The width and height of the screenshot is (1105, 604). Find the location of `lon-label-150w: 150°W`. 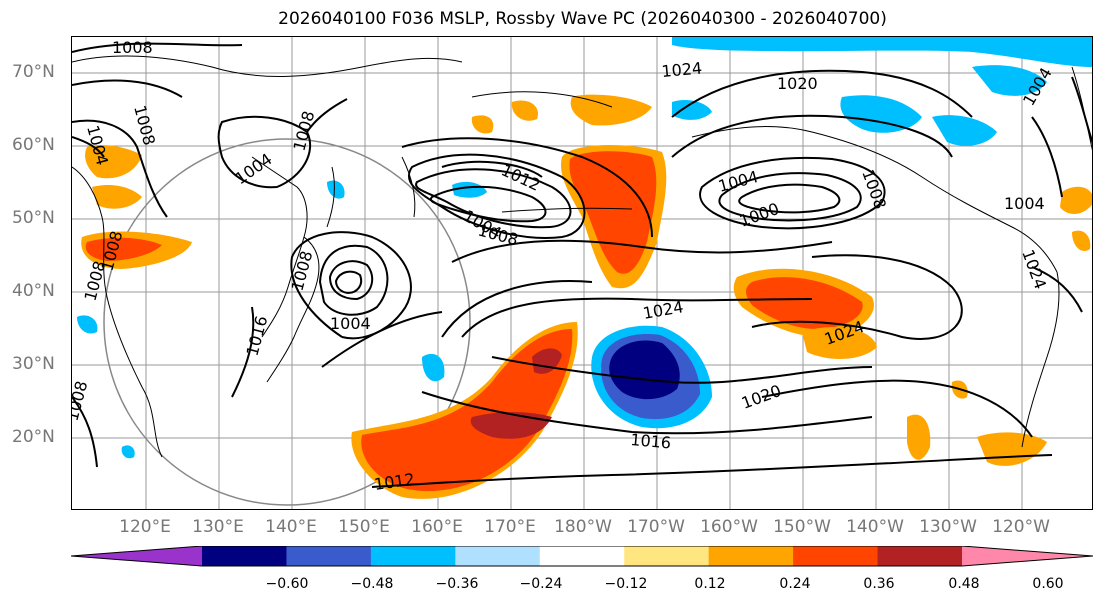

lon-label-150w: 150°W is located at coordinates (802, 527).